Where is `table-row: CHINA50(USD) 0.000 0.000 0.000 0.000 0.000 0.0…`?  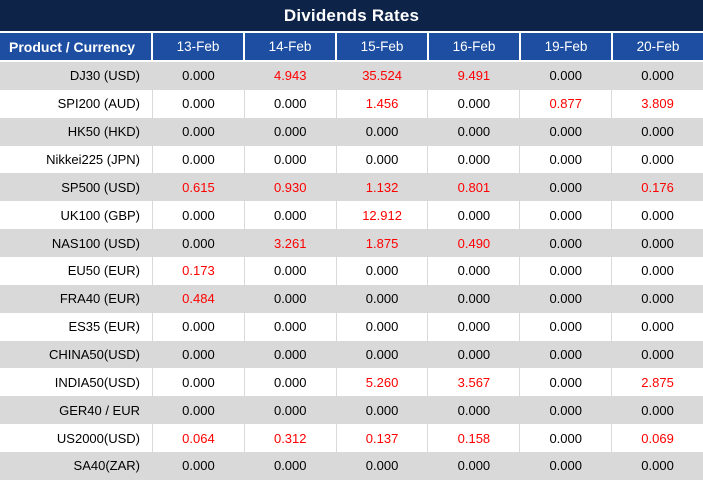 table-row: CHINA50(USD) 0.000 0.000 0.000 0.000 0.000 0.0… is located at coordinates (351, 354).